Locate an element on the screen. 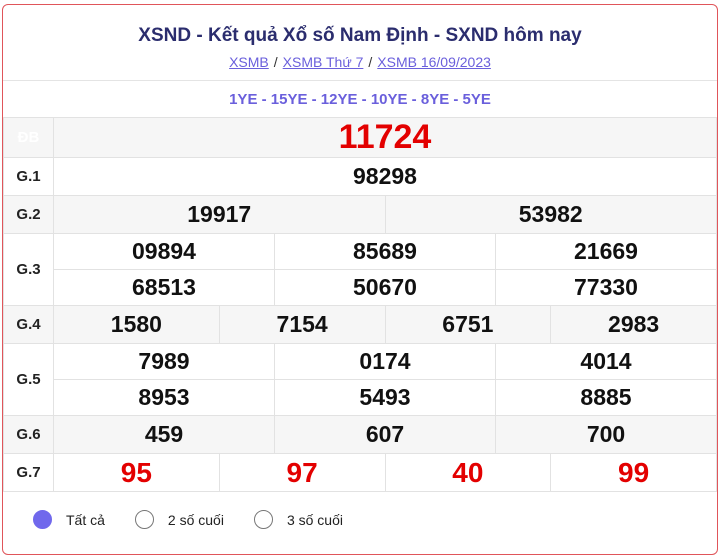  breadcrumb-xsmb-thu7: XSMB Thứ 7 is located at coordinates (323, 62).